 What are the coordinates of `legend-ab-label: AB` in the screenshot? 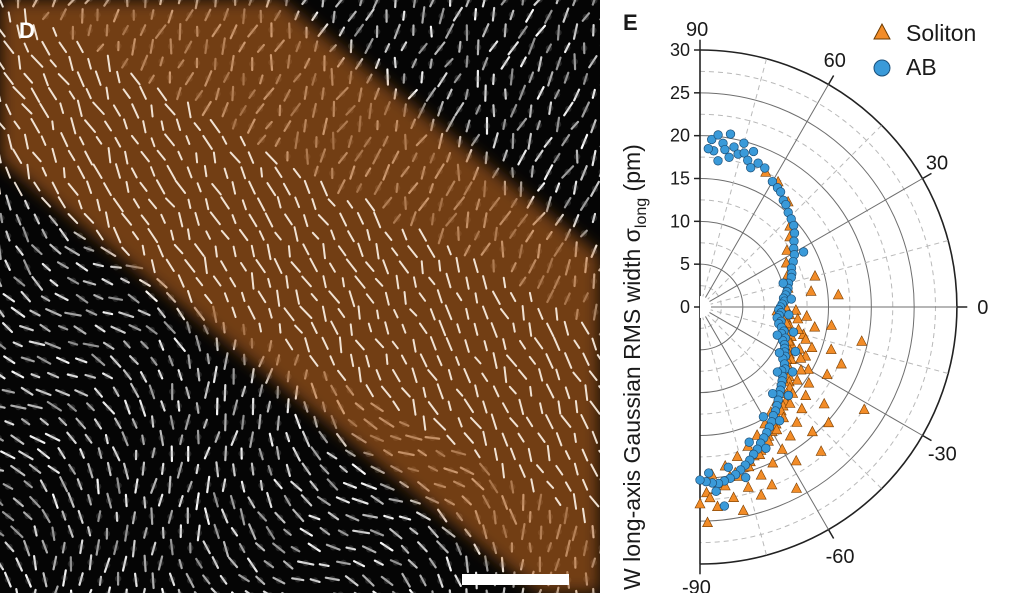 It's located at (921, 67).